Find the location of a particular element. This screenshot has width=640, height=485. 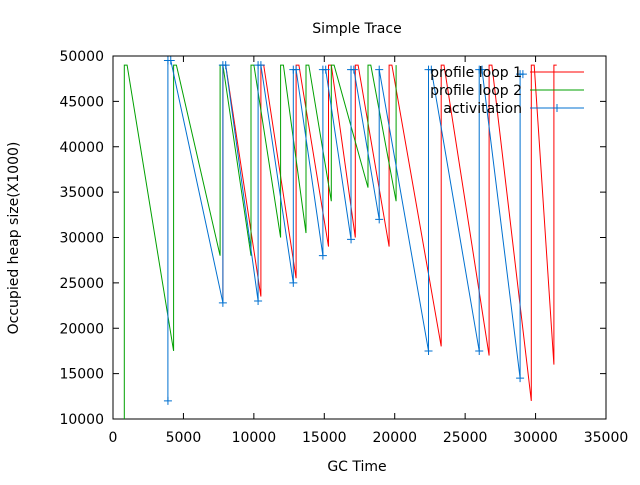

chart-title: Simple Trace is located at coordinates (356, 29).